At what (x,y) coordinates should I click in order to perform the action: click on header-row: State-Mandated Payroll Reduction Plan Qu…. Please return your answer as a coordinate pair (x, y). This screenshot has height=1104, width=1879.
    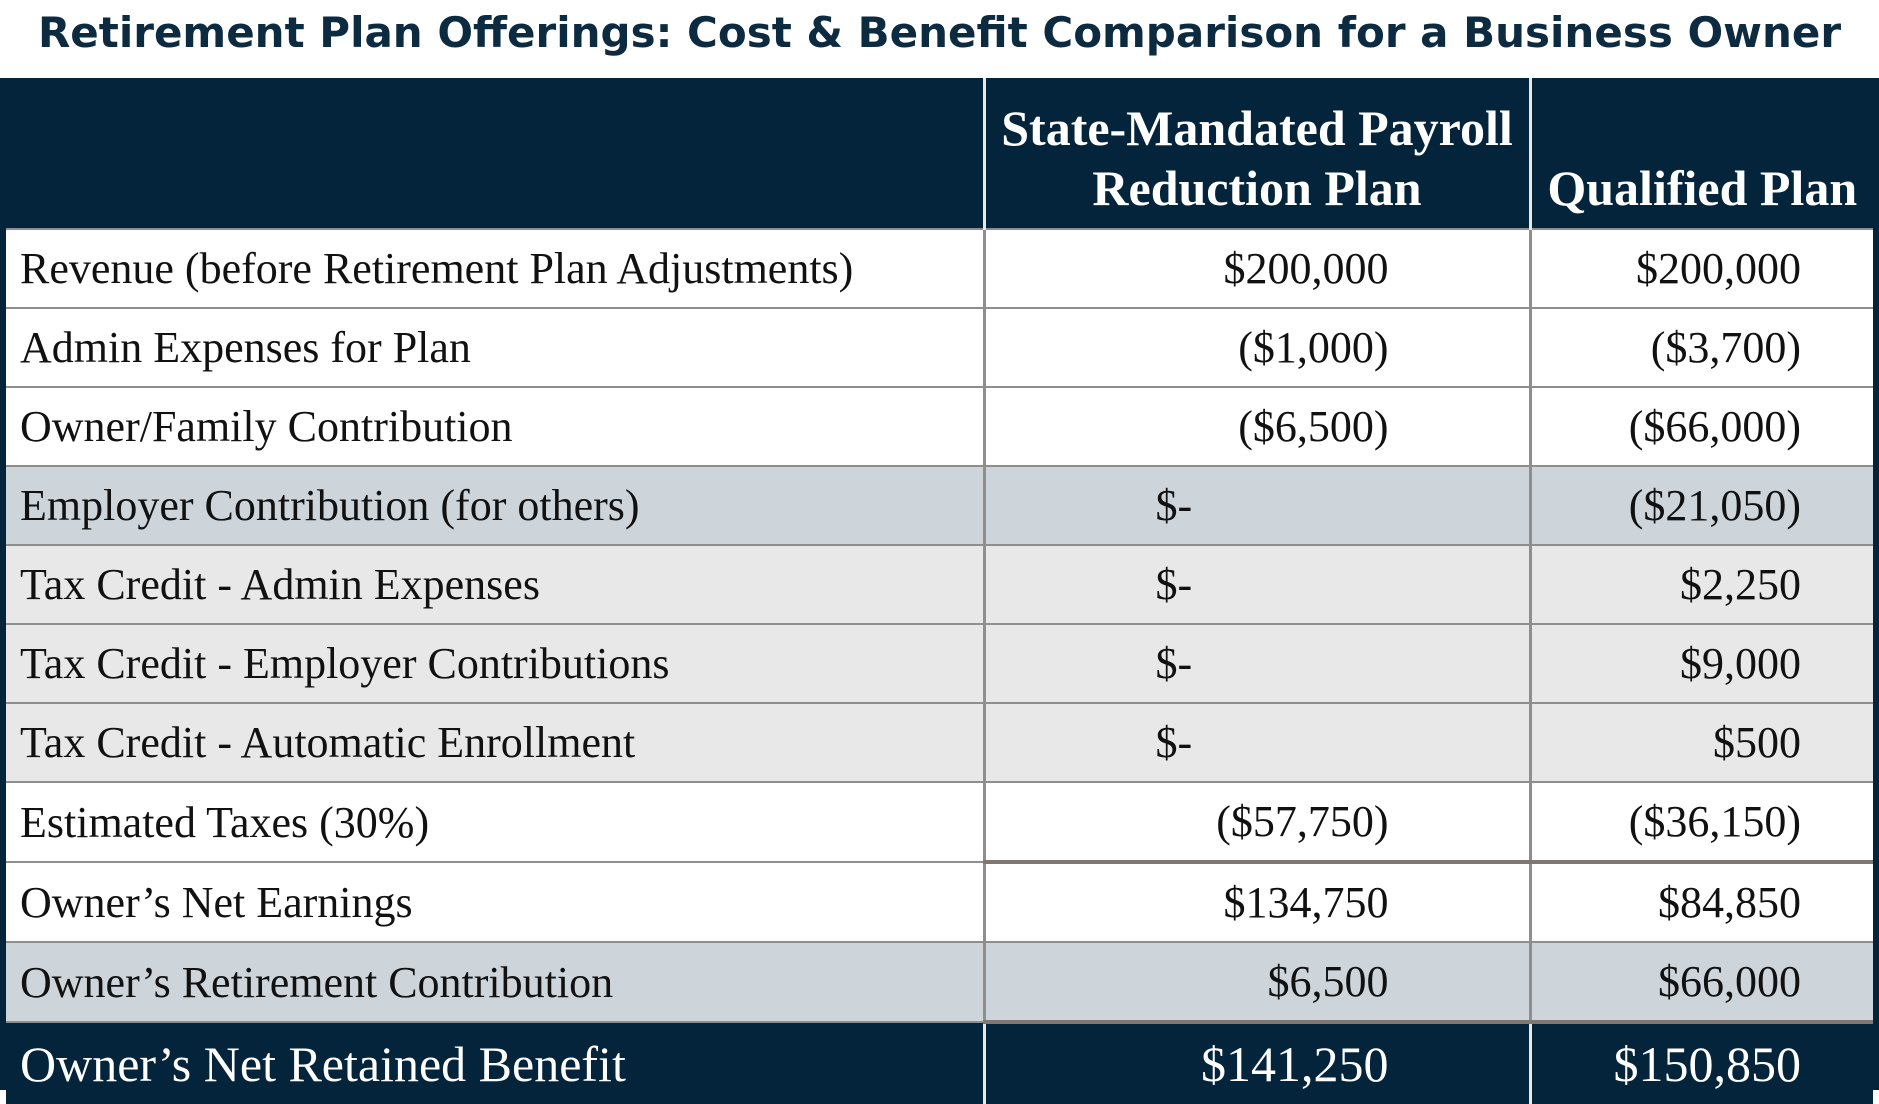
    Looking at the image, I should click on (939, 153).